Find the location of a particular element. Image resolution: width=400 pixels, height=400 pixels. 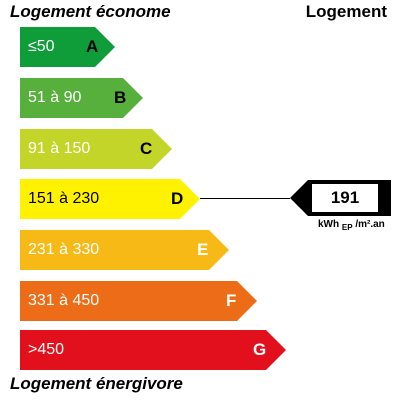

energy-class-bar-d: 151 à 230 D is located at coordinates (110, 199).